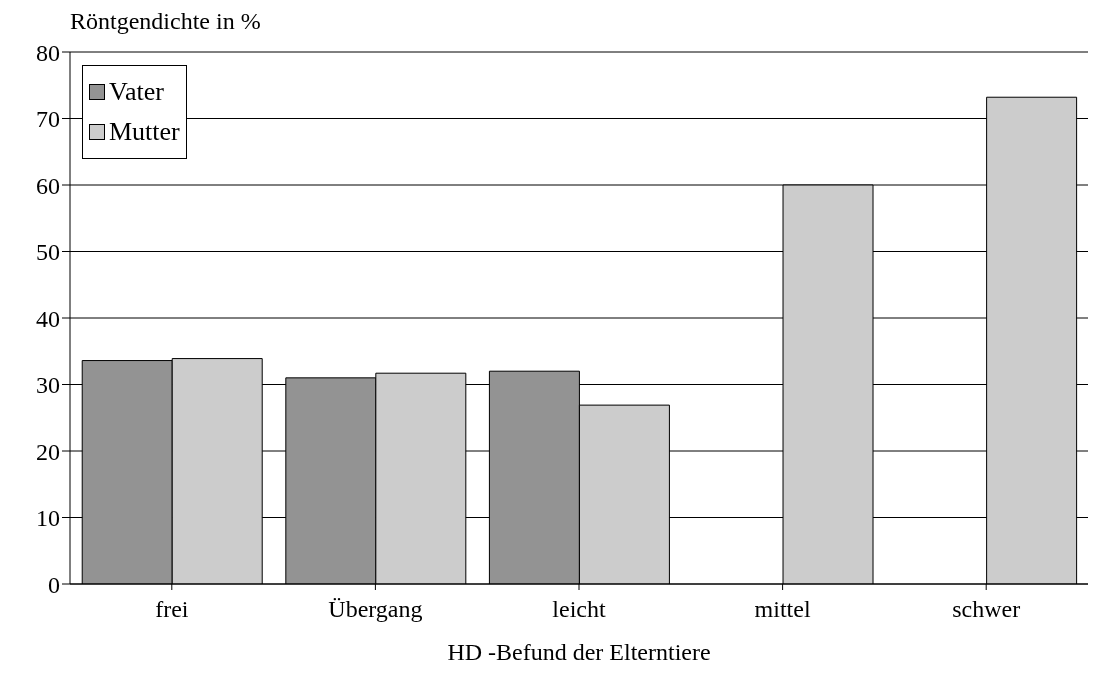 This screenshot has width=1098, height=678. I want to click on x-tick-label: mittel, so click(782, 609).